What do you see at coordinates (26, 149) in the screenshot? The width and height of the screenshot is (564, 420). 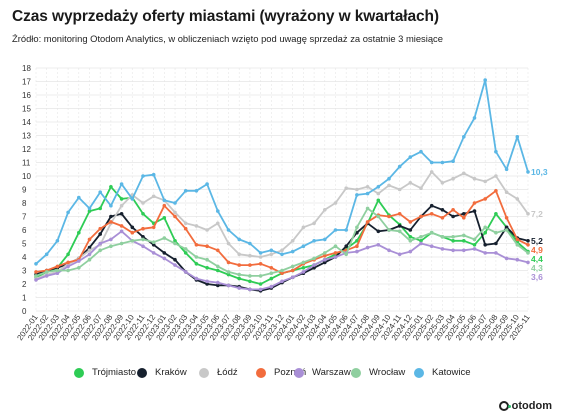 I see `y-tick-label: 12` at bounding box center [26, 149].